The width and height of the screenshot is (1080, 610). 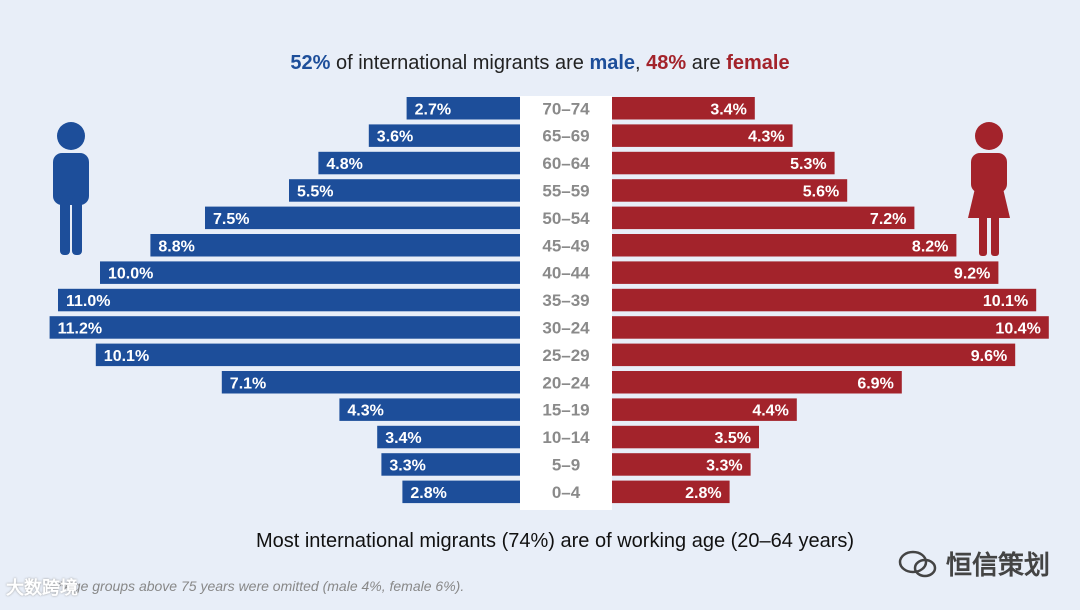 I want to click on male-label-25–29: 10.1%, so click(x=126, y=356).